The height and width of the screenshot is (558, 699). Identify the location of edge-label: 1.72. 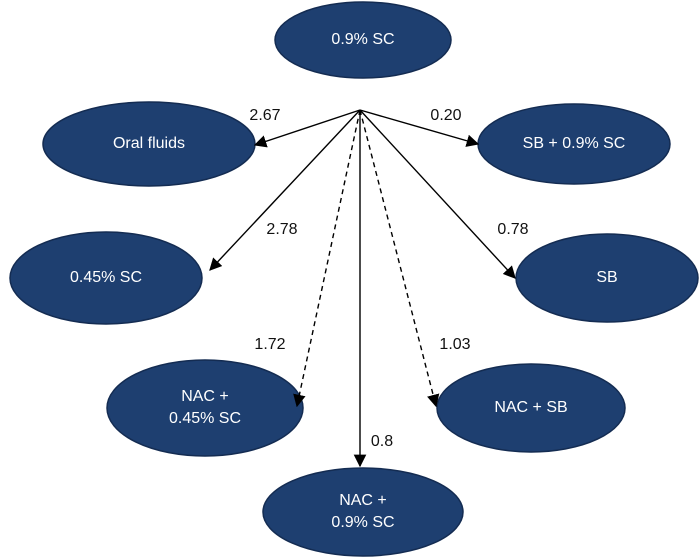
(269, 344).